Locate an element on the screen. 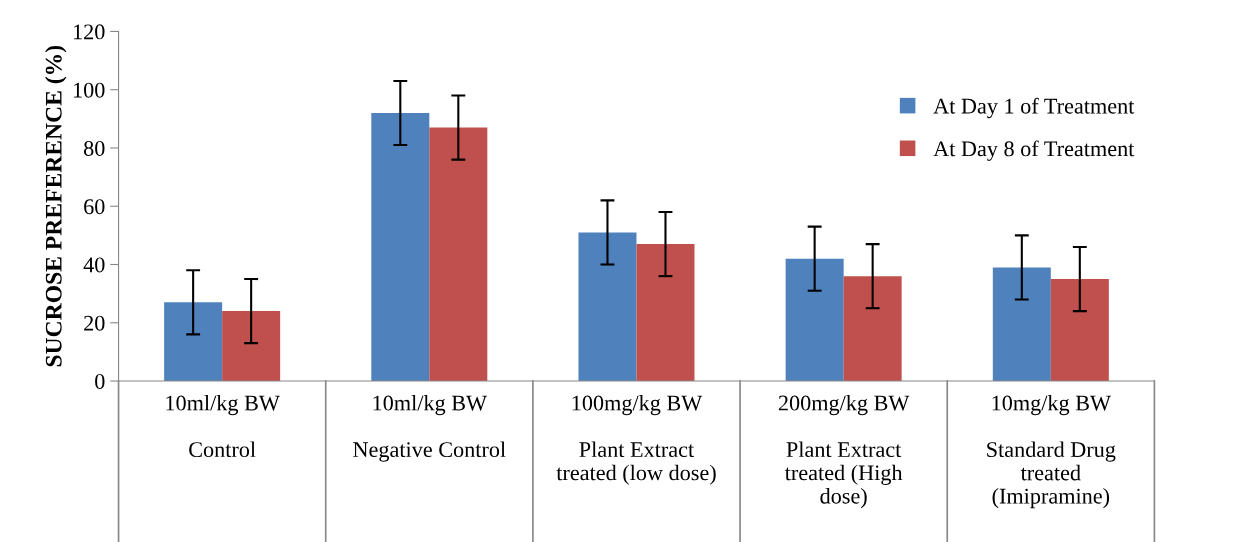 The image size is (1248, 542). y-tick-label: 20 is located at coordinates (94, 323).